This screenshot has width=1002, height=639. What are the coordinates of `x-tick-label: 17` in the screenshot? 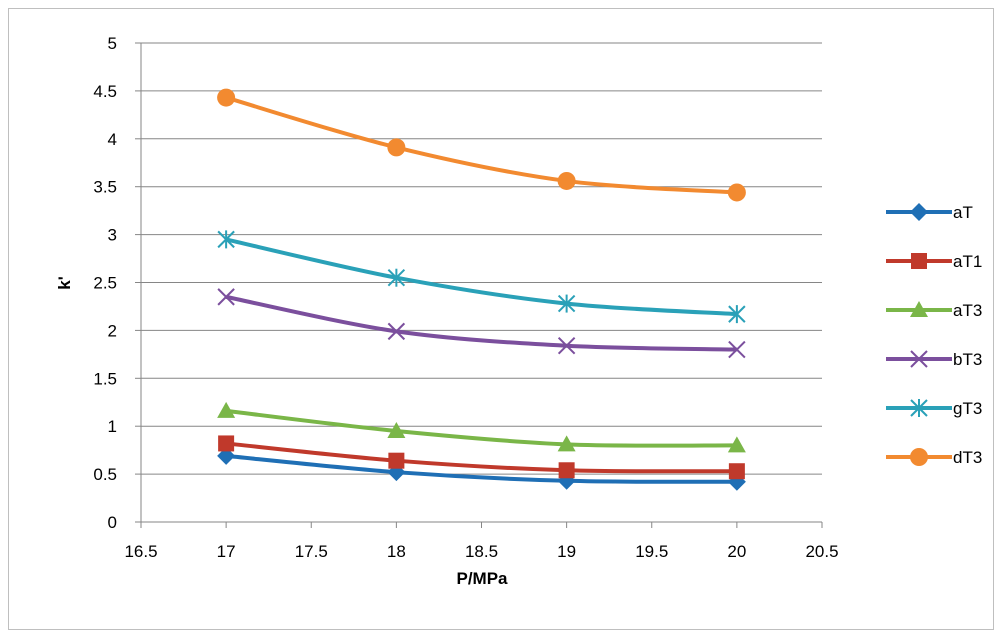 It's located at (226, 551).